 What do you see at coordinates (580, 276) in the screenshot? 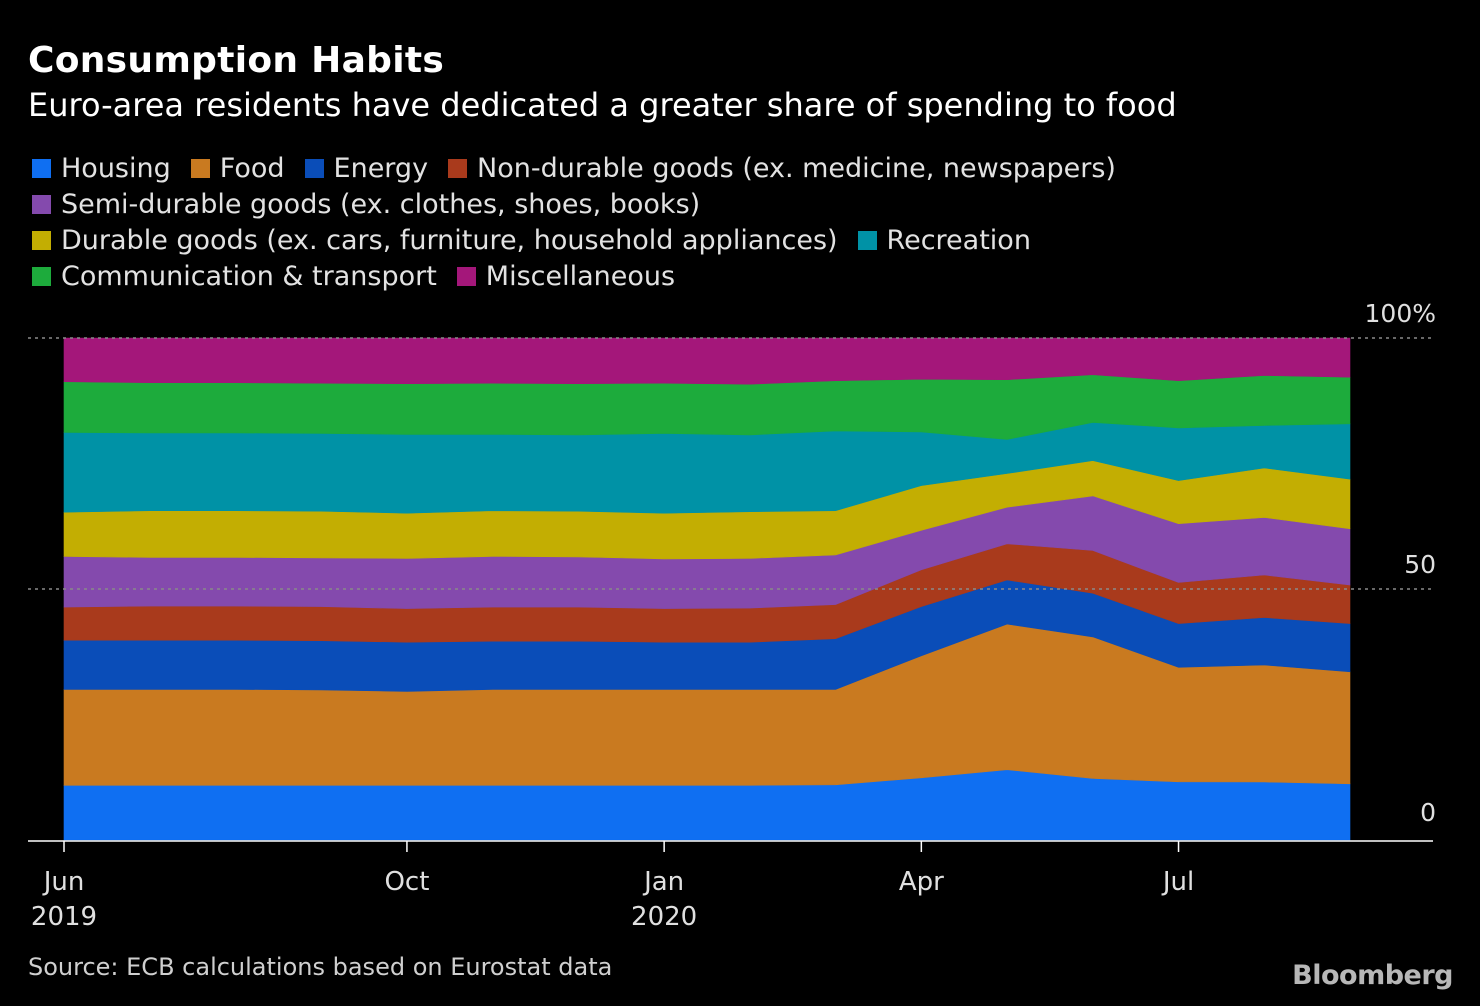
I see `legend-label: Miscellaneous` at bounding box center [580, 276].